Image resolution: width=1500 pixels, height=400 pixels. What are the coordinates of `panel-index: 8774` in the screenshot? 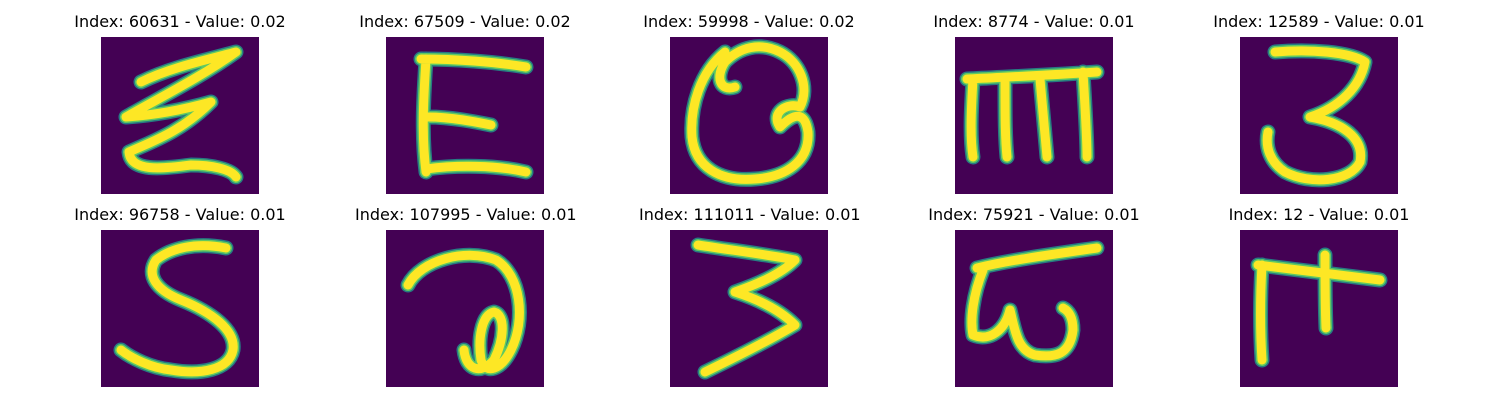 It's located at (1008, 21).